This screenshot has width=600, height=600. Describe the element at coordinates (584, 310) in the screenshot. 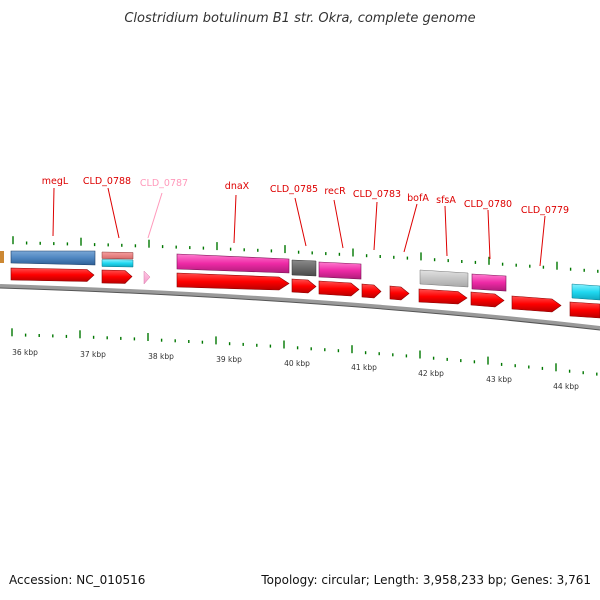

I see `cds-arrow-cld0779-b` at that location.